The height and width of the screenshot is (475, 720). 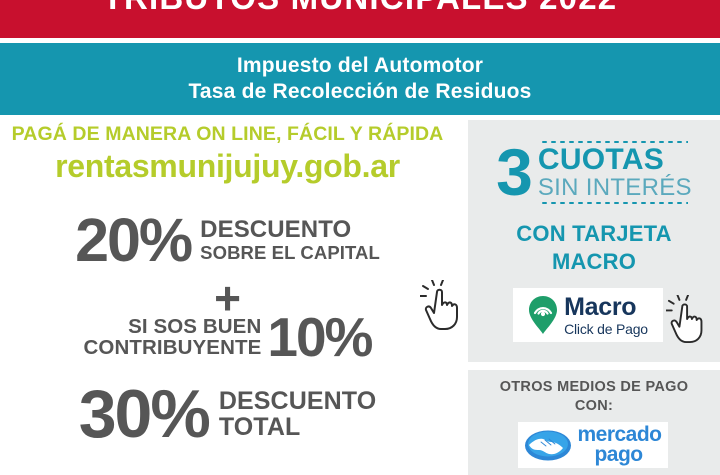 I want to click on discount-good-taxpayer-label: SI SOS BUEN CONTRIBUYENTE, so click(x=173, y=337).